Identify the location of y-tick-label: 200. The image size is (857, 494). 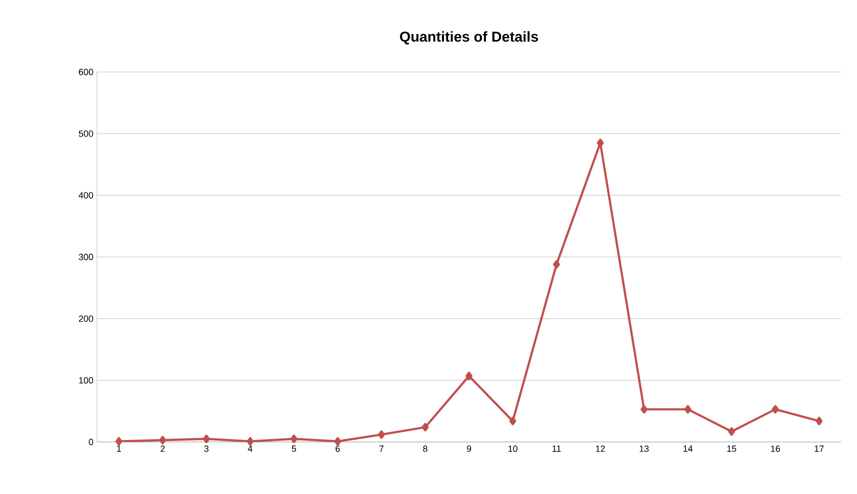
(86, 318).